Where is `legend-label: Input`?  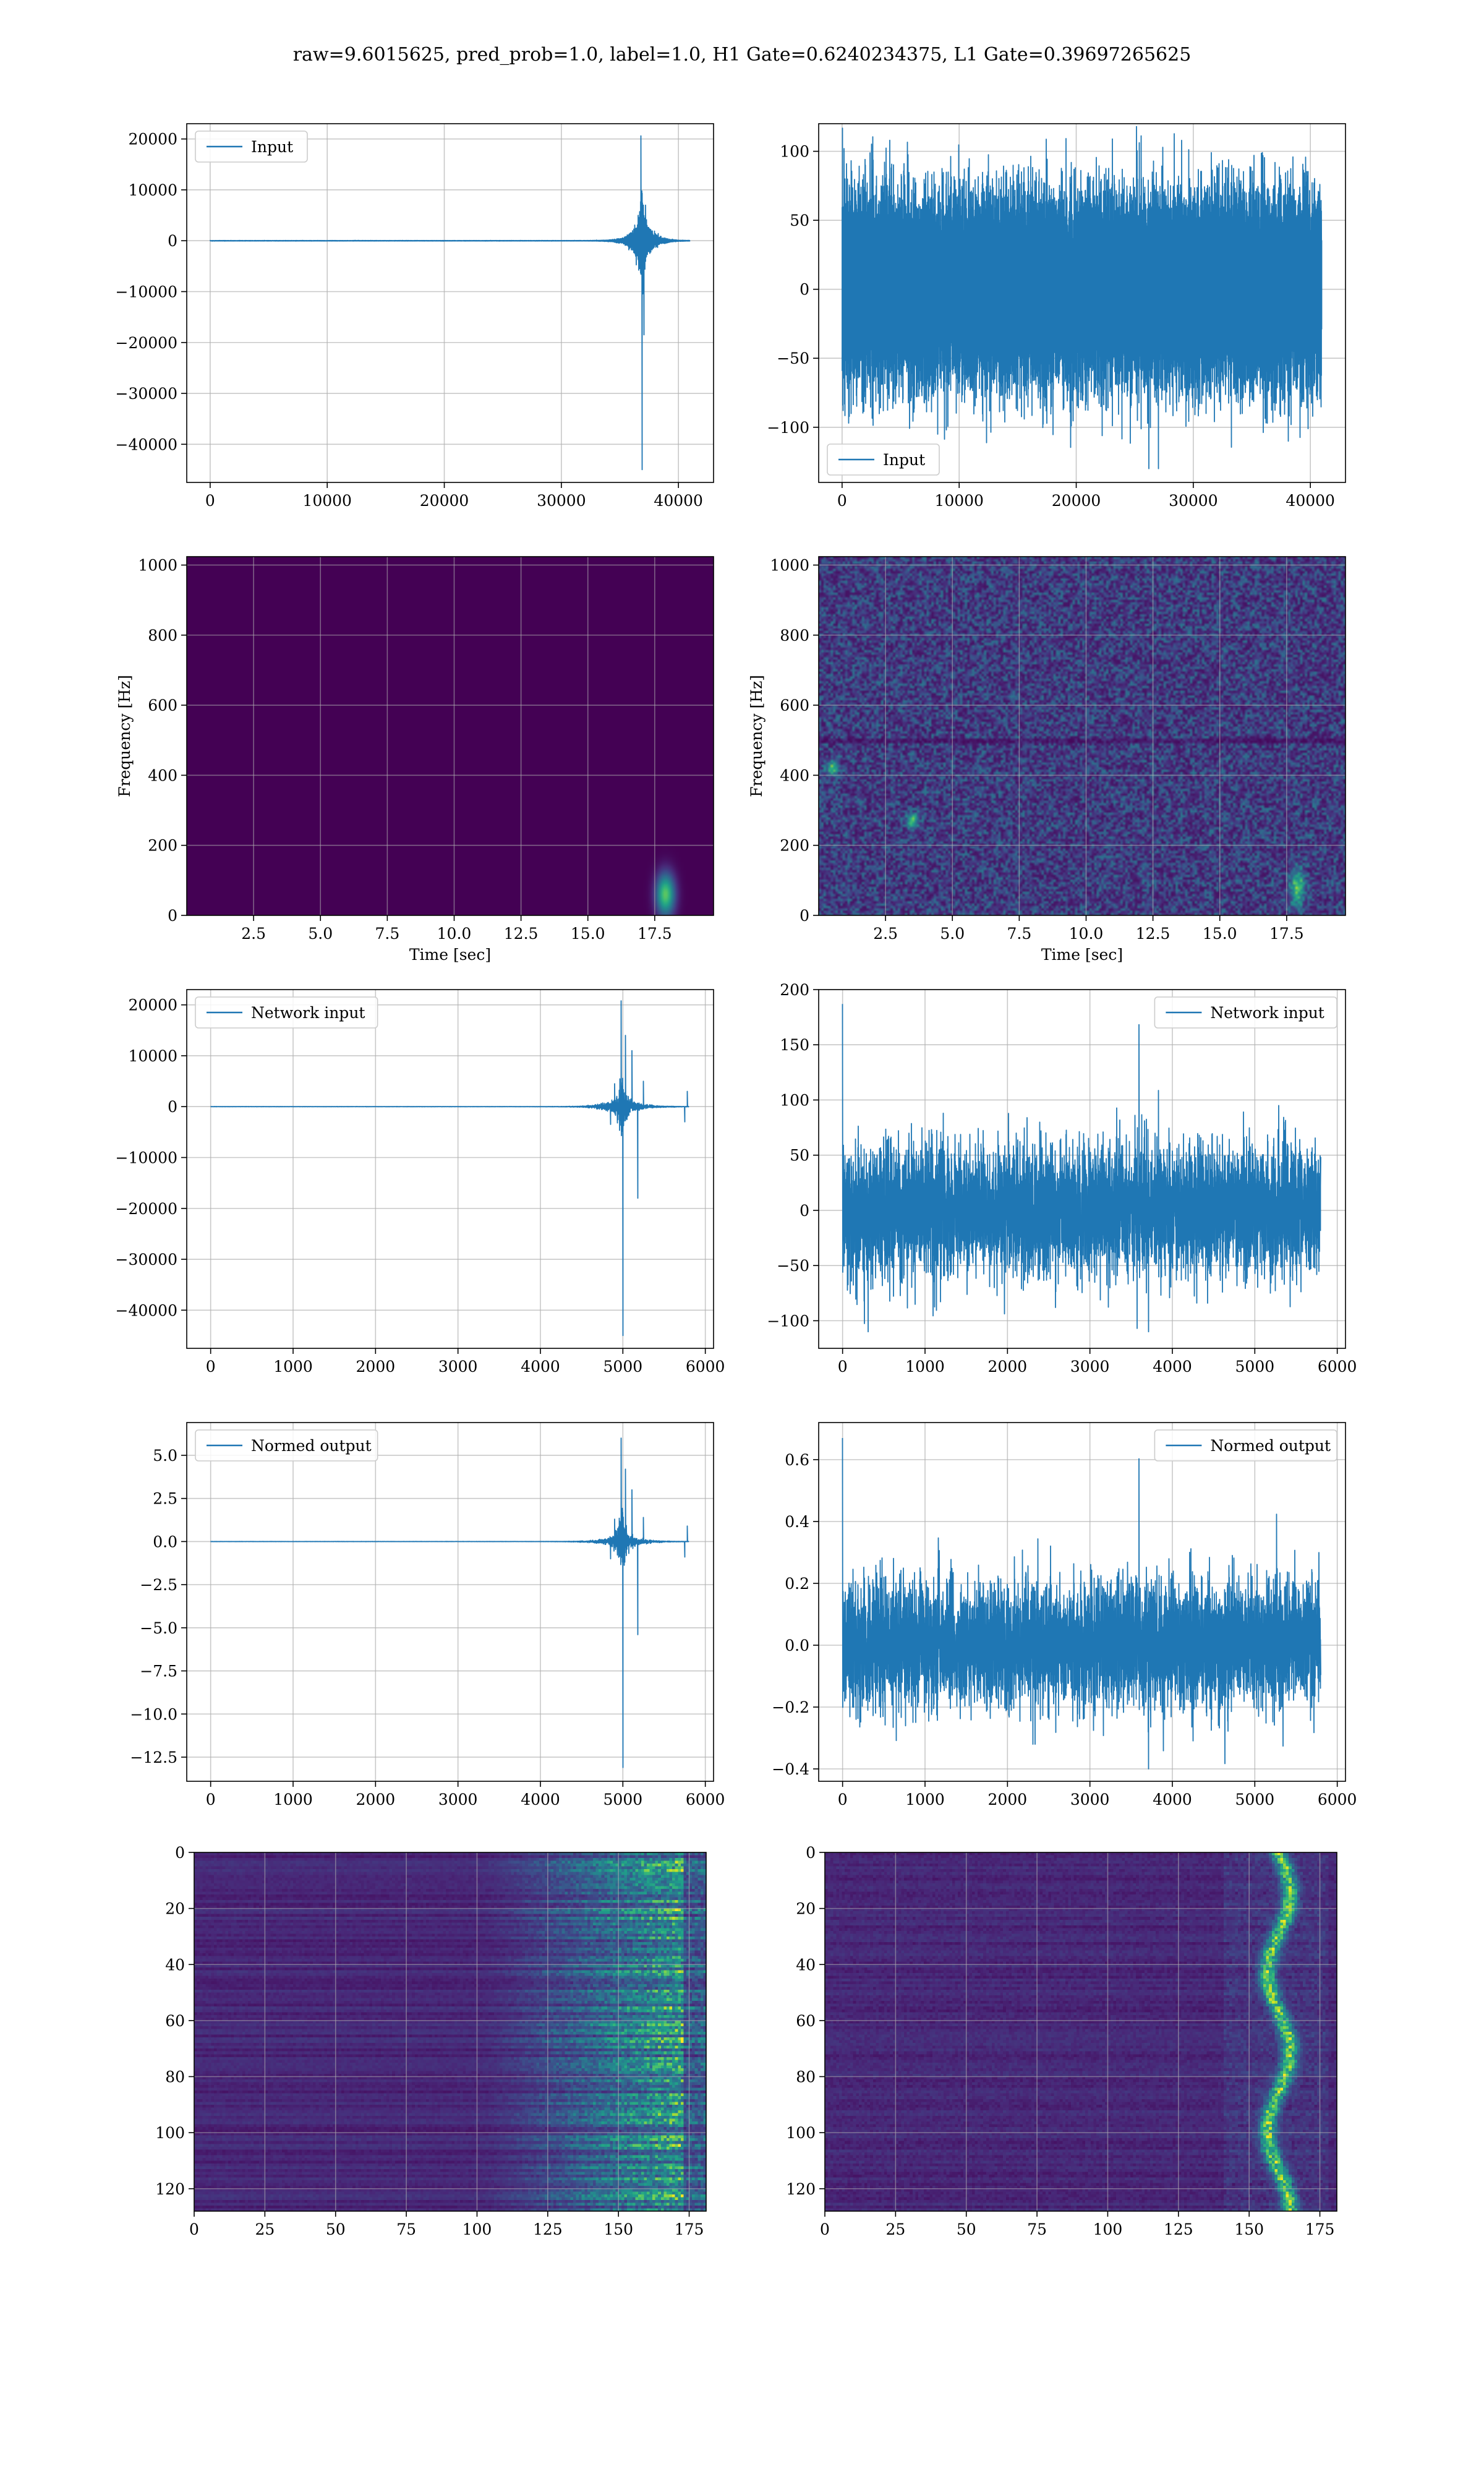
legend-label: Input is located at coordinates (904, 460).